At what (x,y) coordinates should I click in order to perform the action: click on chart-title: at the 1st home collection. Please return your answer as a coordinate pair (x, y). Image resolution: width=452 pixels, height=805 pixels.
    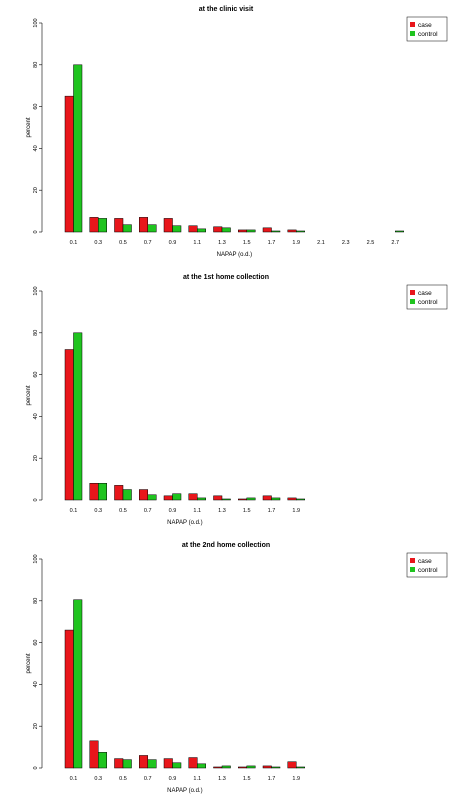
    Looking at the image, I should click on (226, 277).